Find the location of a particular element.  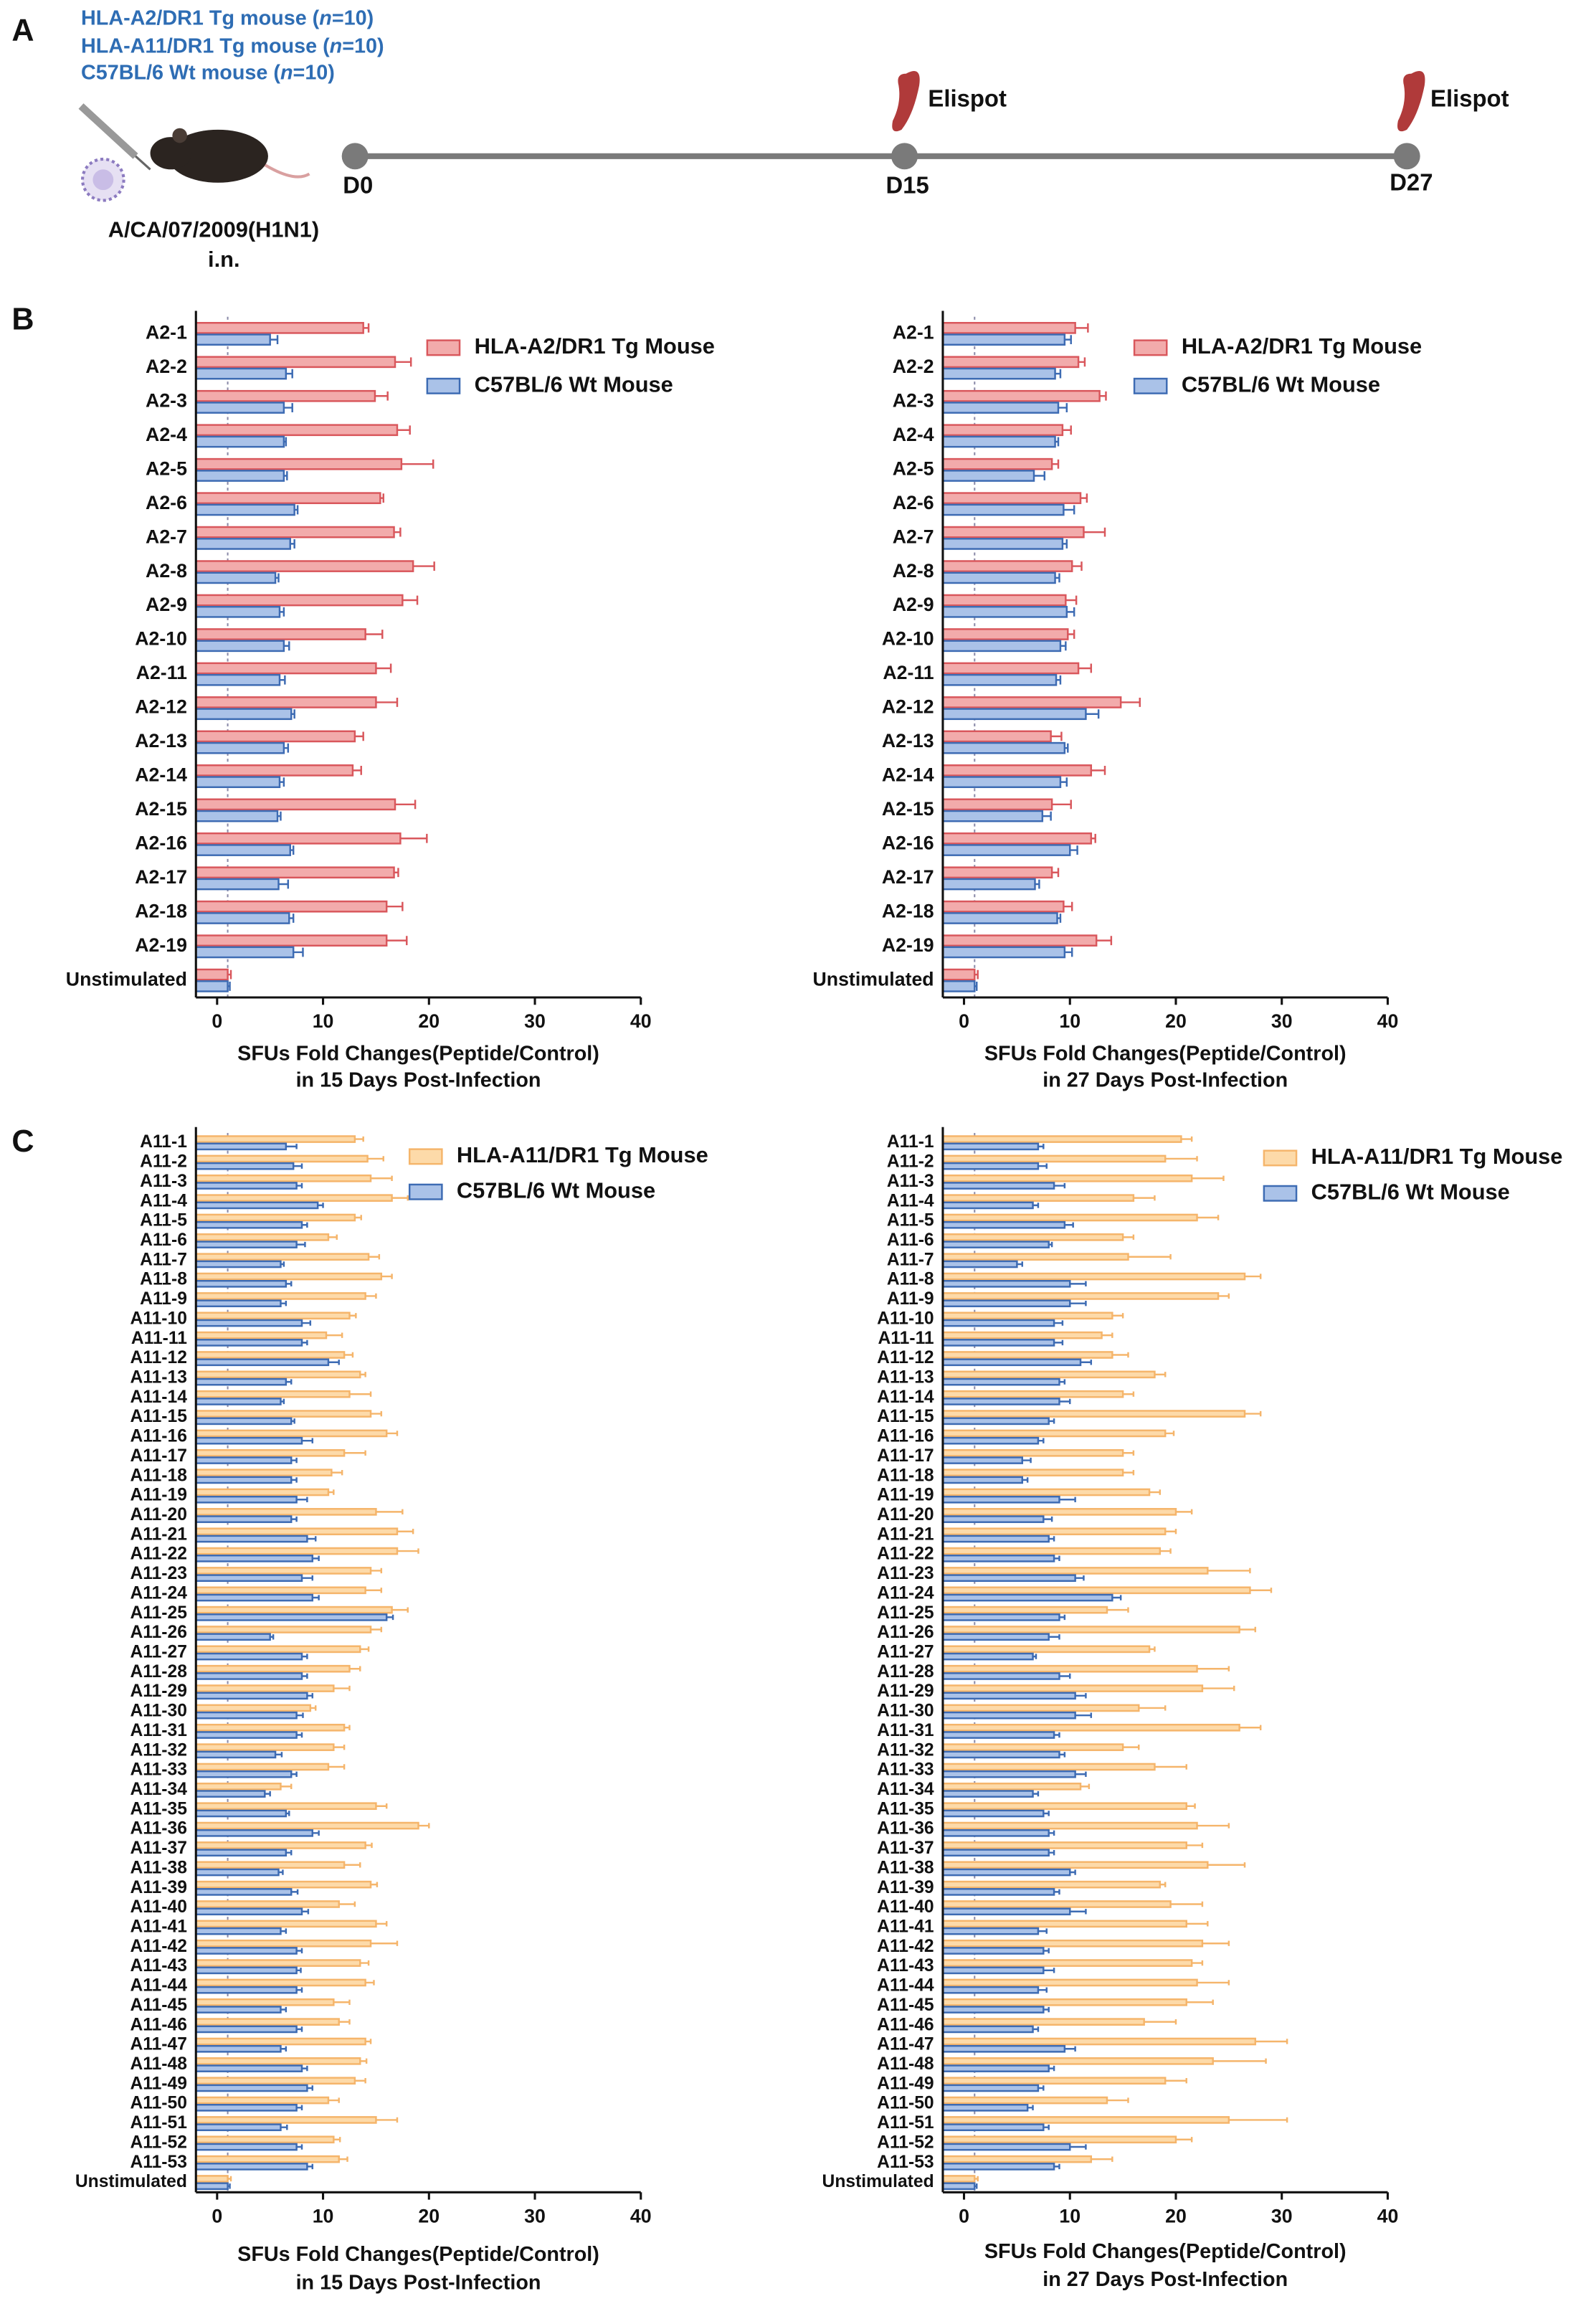

category-label: A11-39 is located at coordinates (158, 1887).